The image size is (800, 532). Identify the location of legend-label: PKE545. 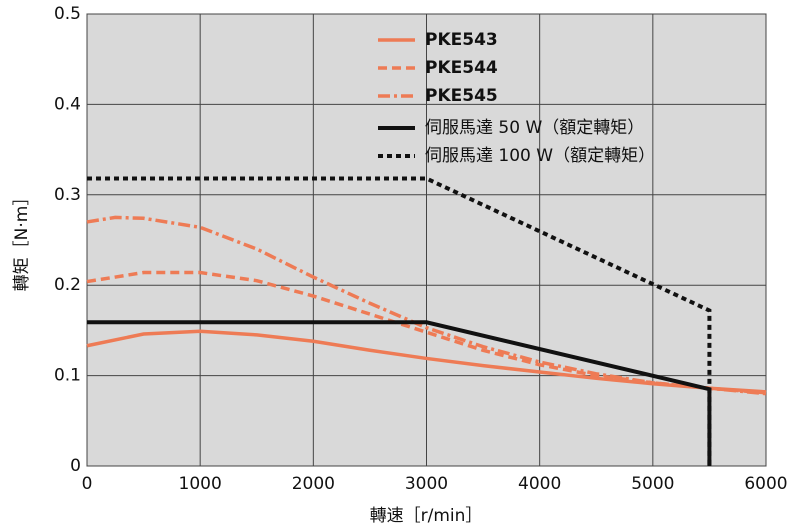
(461, 96).